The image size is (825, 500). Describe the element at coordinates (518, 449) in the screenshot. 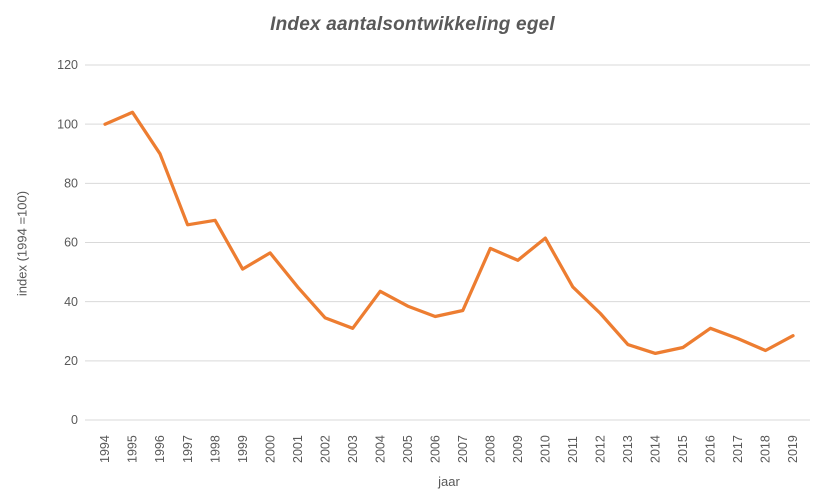

I see `x-tick-label: 2009` at that location.